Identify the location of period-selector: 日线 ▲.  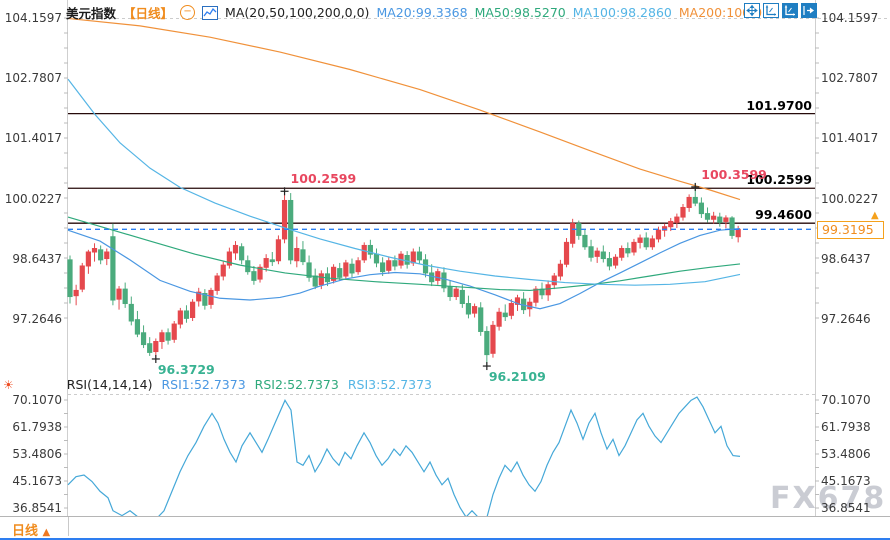
(31, 529).